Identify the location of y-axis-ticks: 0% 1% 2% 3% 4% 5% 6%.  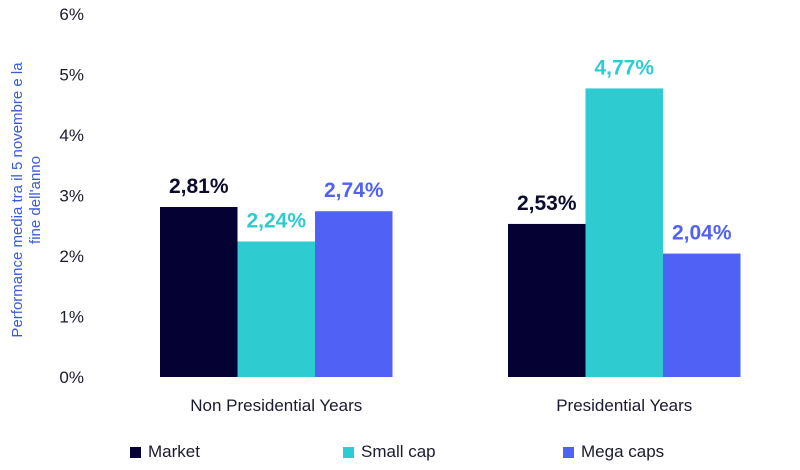
(71, 196).